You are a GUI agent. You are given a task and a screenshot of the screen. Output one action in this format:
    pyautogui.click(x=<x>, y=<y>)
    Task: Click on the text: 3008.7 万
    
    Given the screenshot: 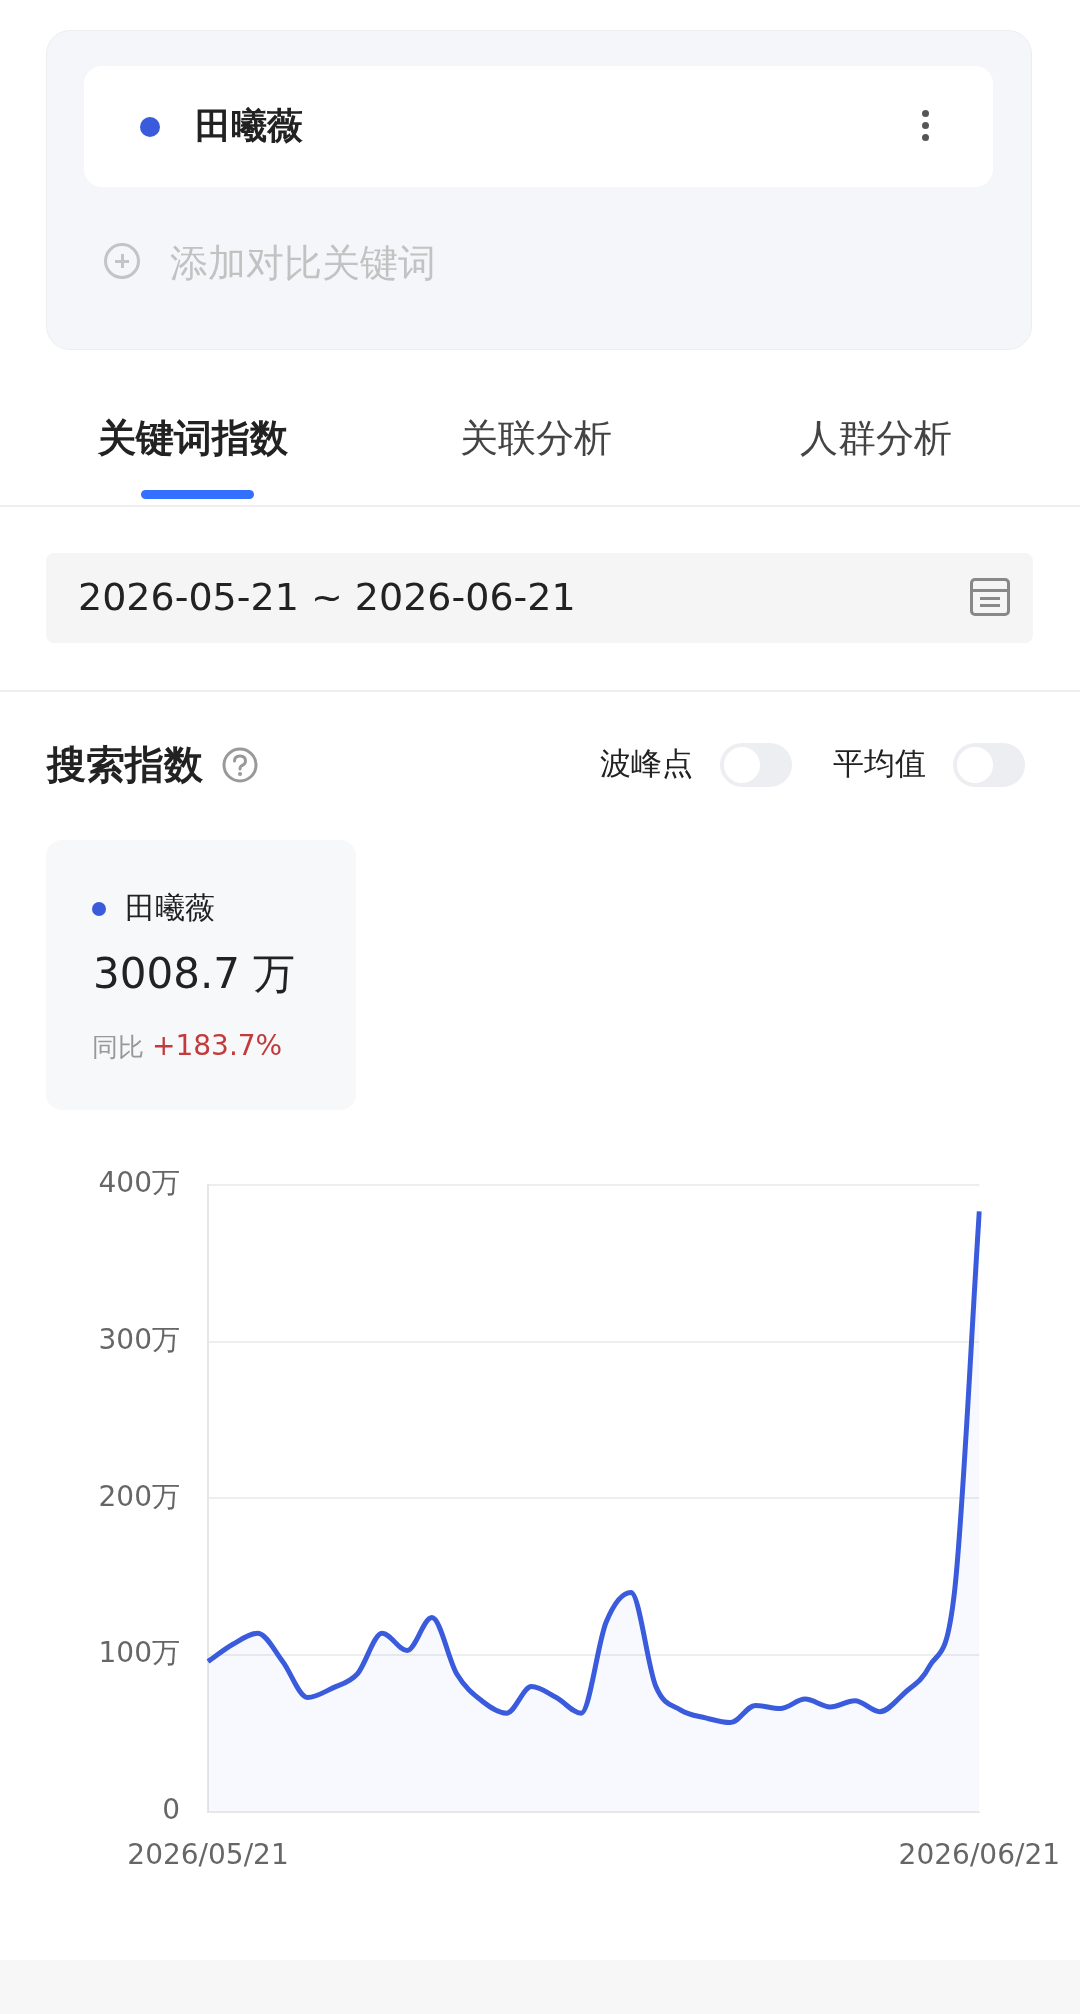 What is the action you would take?
    pyautogui.click(x=194, y=973)
    